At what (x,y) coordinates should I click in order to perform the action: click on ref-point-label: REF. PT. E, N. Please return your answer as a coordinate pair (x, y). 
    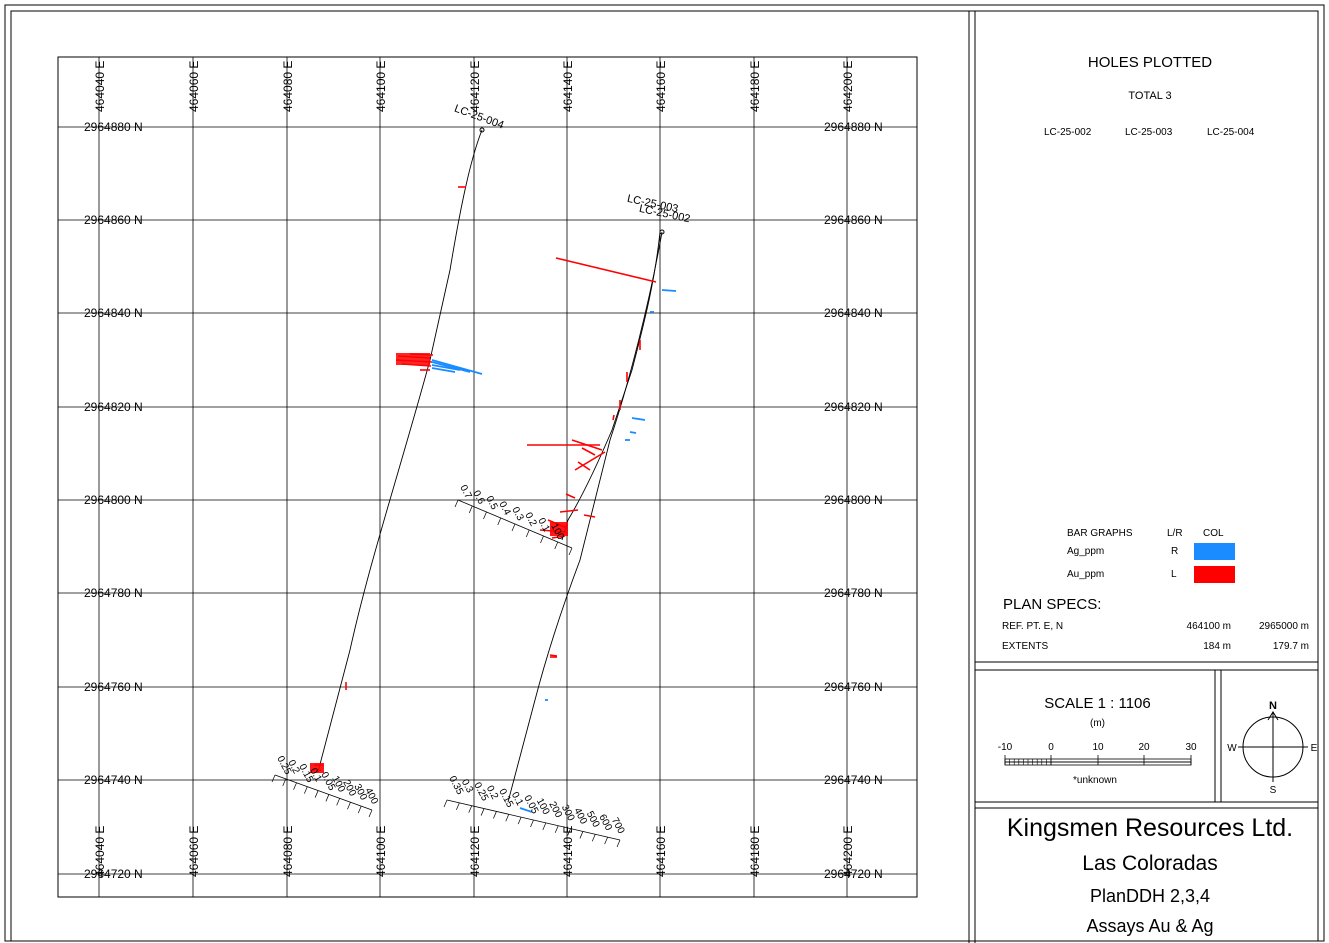
    Looking at the image, I should click on (1033, 626).